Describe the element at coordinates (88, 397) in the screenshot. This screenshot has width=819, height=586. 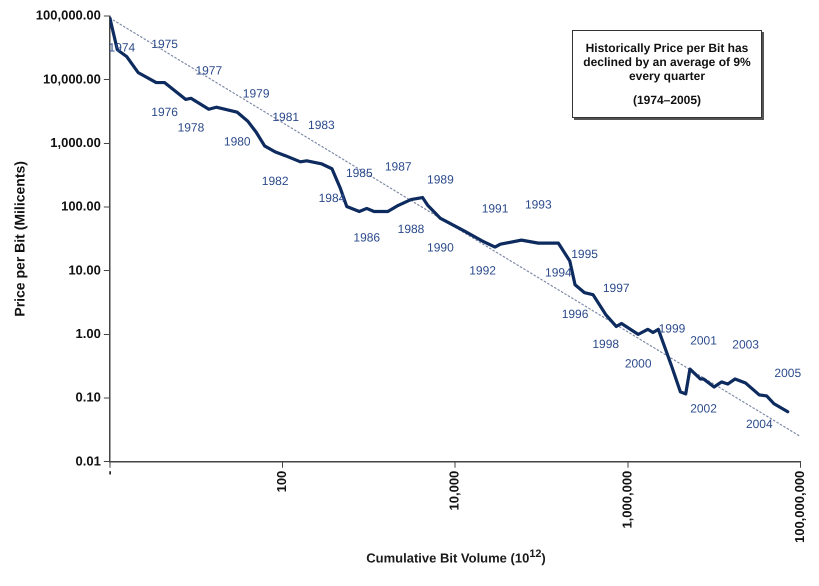
I see `y-tick-label: 0.10` at that location.